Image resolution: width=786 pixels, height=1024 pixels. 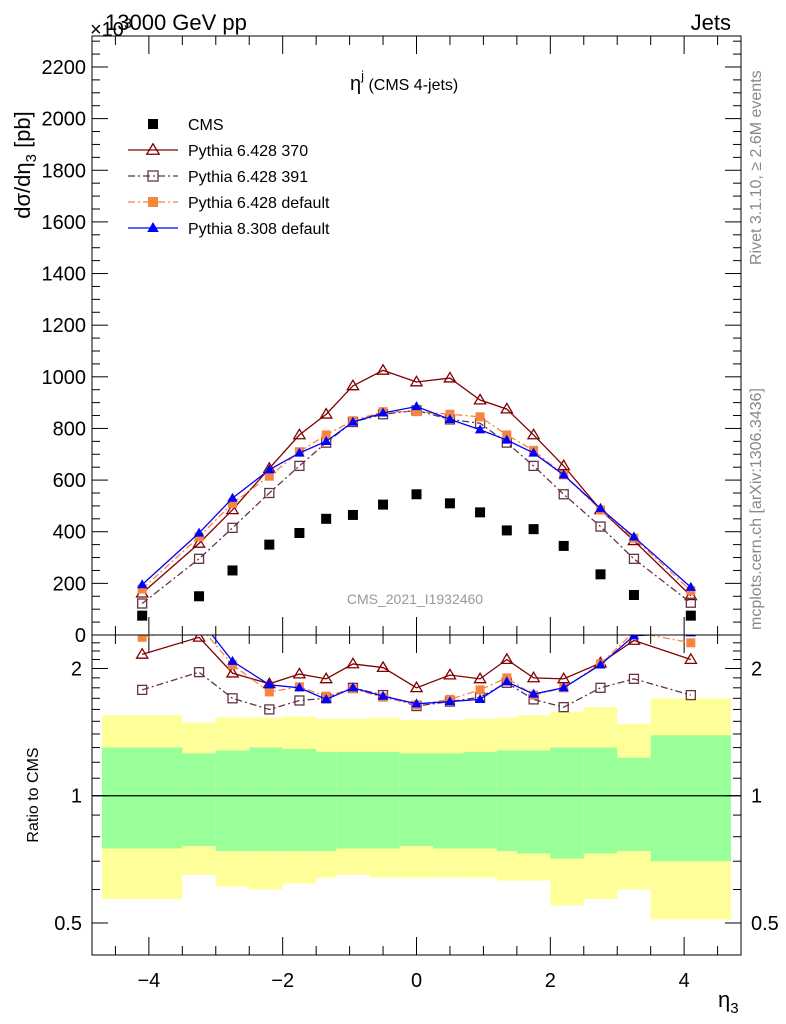 What do you see at coordinates (218, 151) in the screenshot?
I see `legend-item: Pythia 6.428 370` at bounding box center [218, 151].